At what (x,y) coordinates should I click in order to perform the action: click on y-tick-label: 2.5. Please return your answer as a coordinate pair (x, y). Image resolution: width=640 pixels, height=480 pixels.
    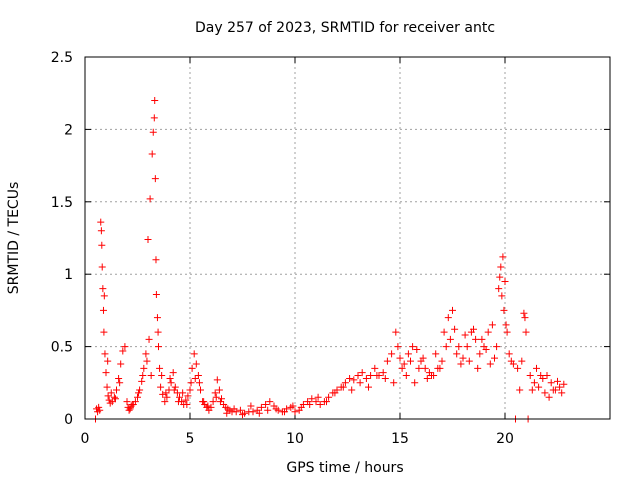
    Looking at the image, I should click on (62, 58).